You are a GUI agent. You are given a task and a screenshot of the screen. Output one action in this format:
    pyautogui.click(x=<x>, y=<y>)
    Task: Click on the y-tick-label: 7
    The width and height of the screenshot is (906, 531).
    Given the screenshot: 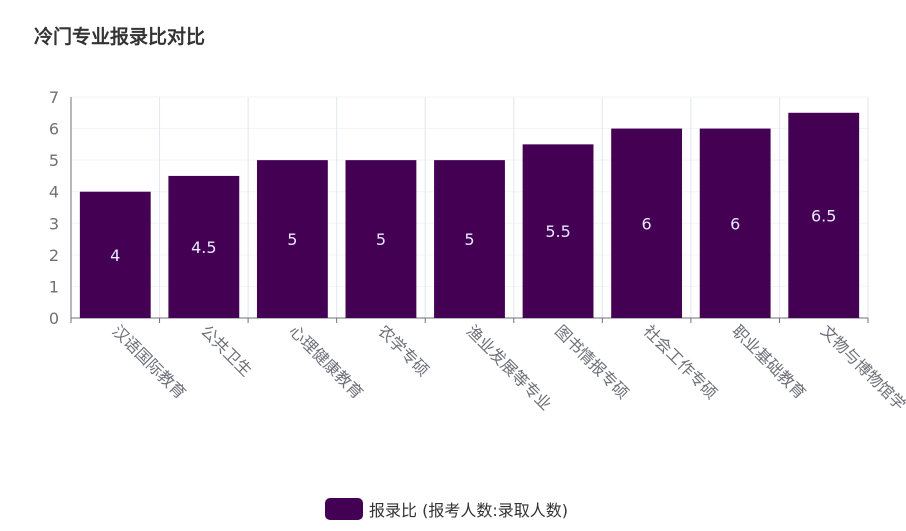 What is the action you would take?
    pyautogui.click(x=54, y=97)
    